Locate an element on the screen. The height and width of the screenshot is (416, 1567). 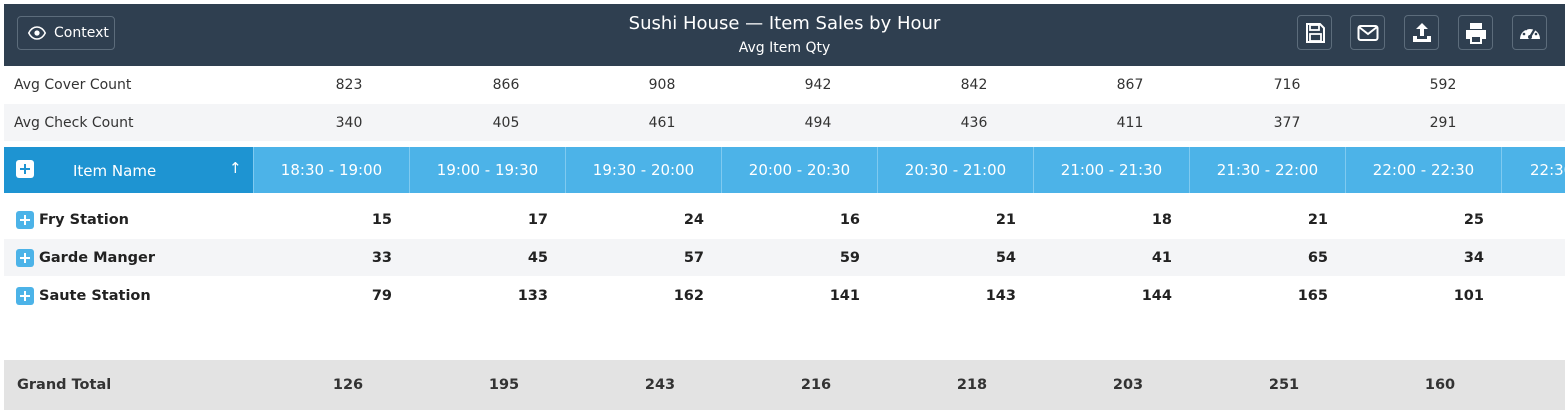
total-value: 195 is located at coordinates (504, 385).